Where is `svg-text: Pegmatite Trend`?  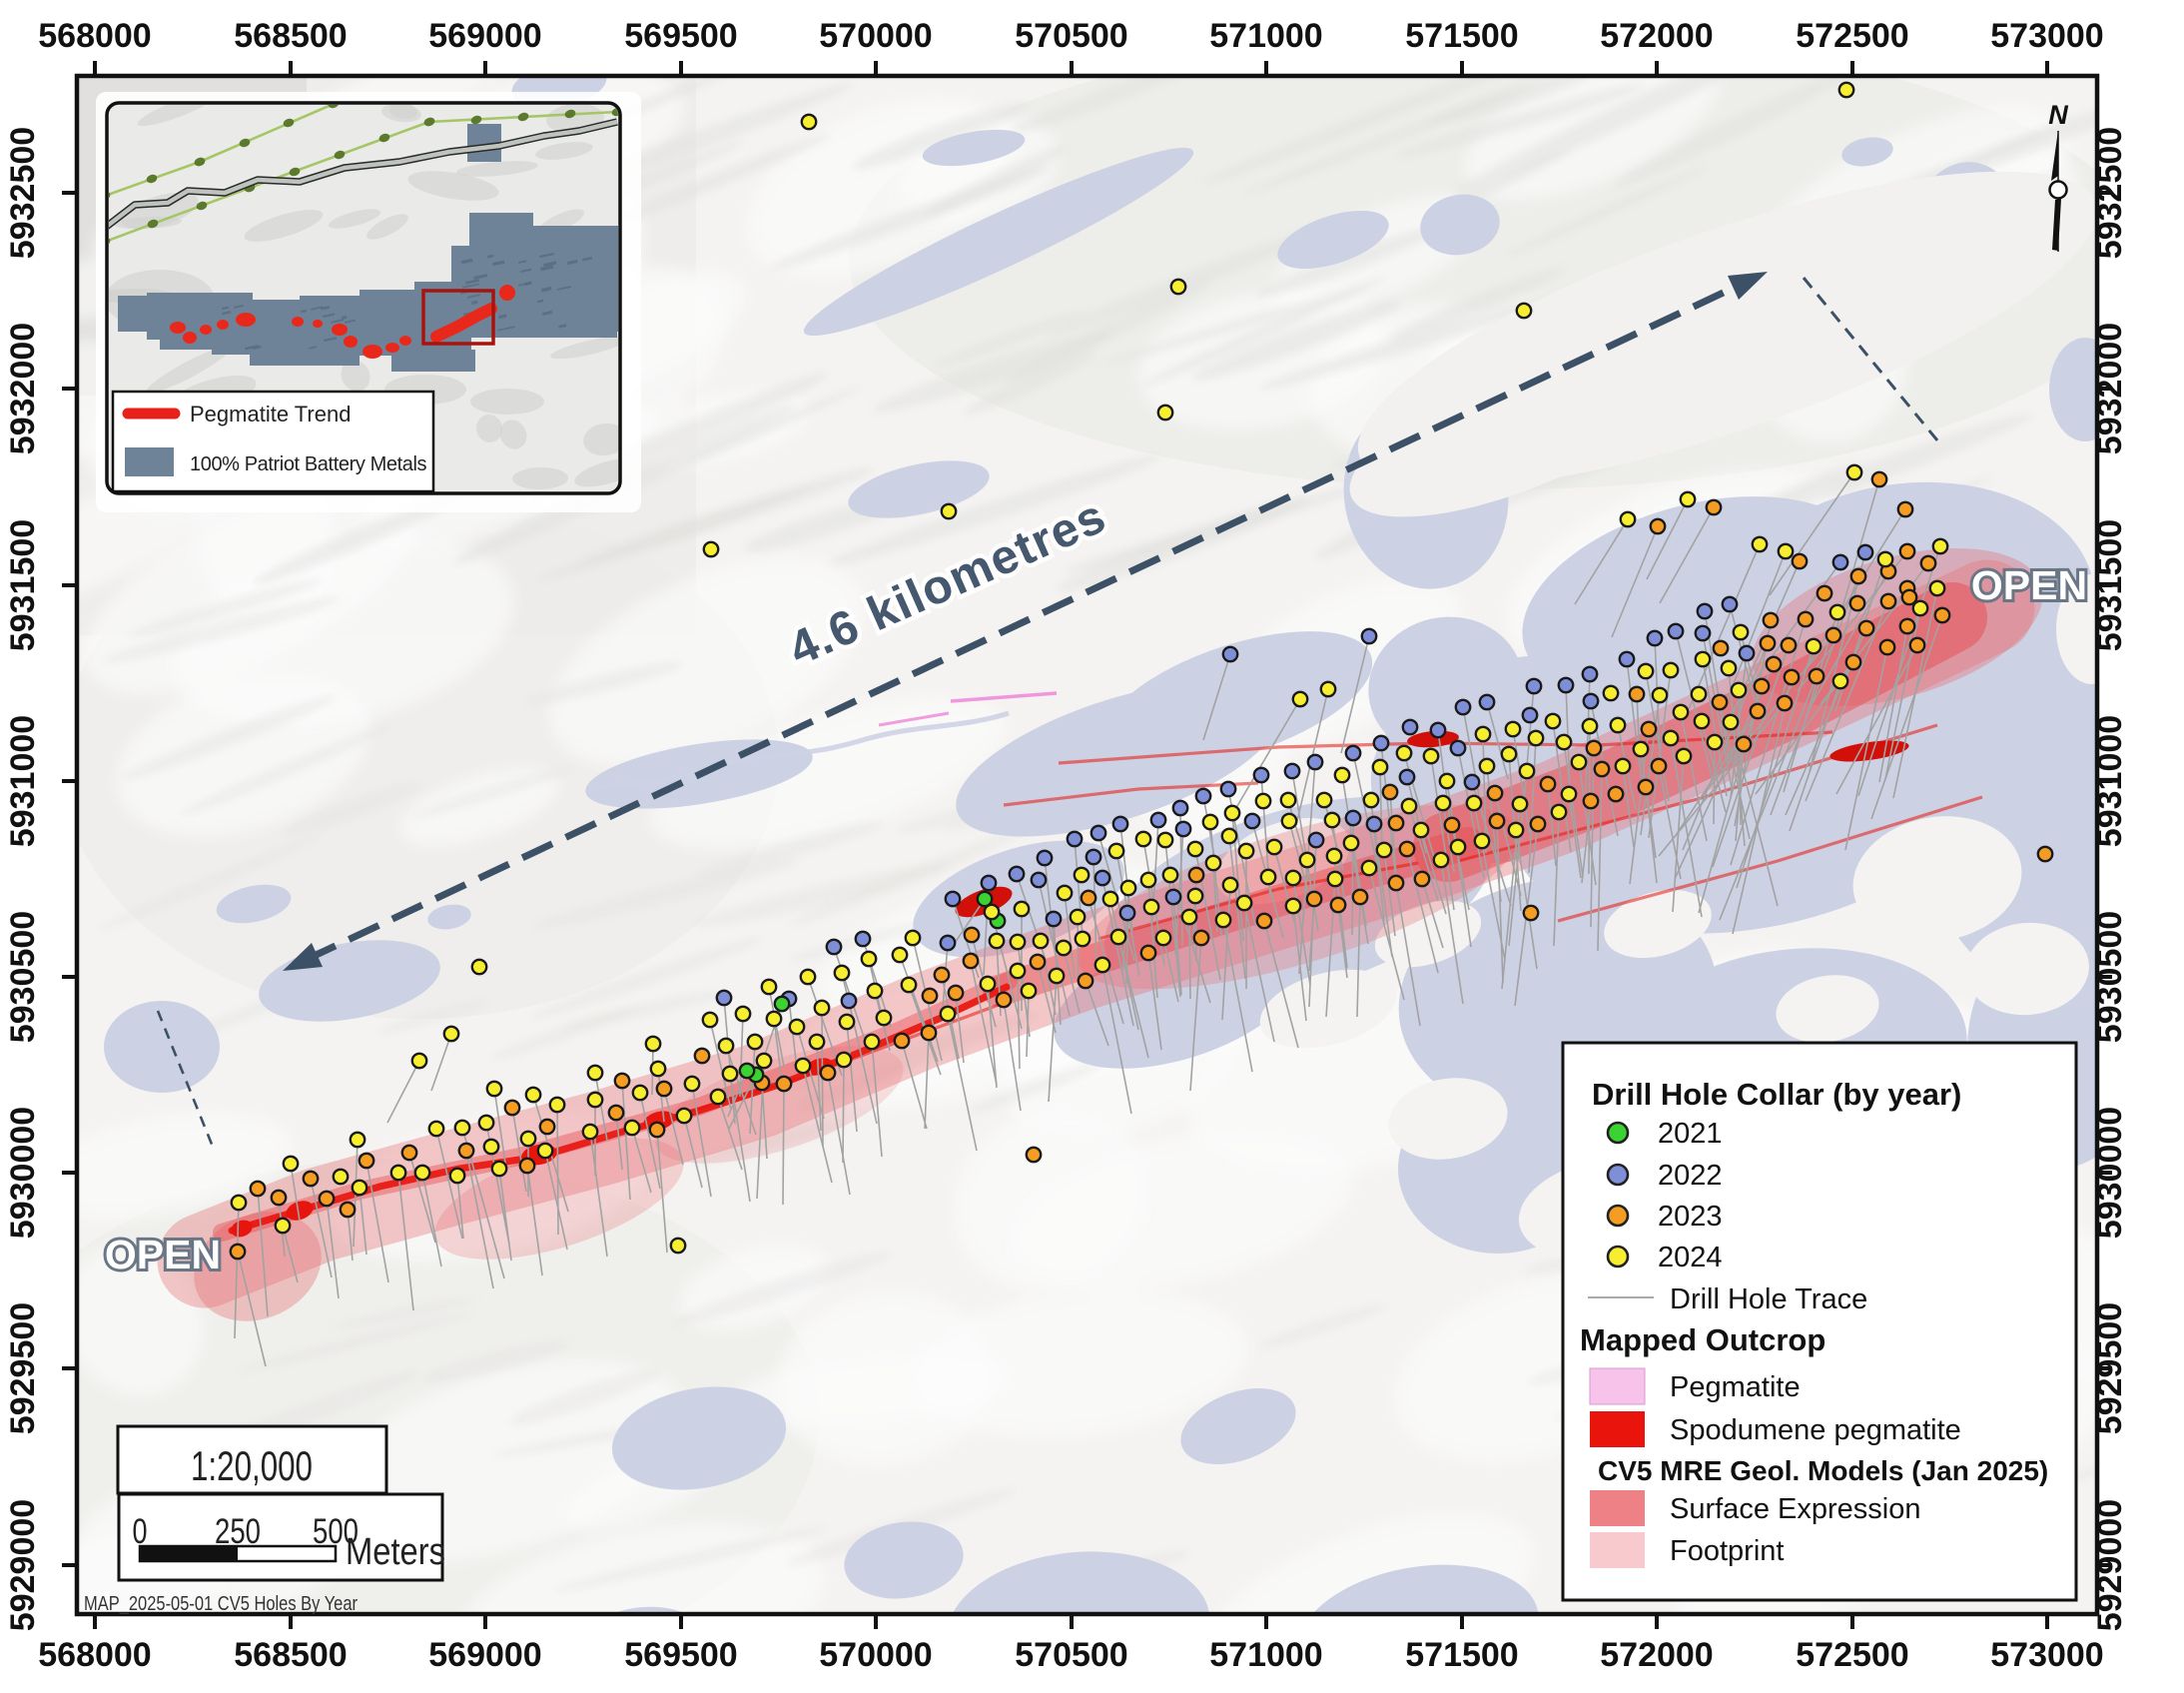 svg-text: Pegmatite Trend is located at coordinates (270, 414).